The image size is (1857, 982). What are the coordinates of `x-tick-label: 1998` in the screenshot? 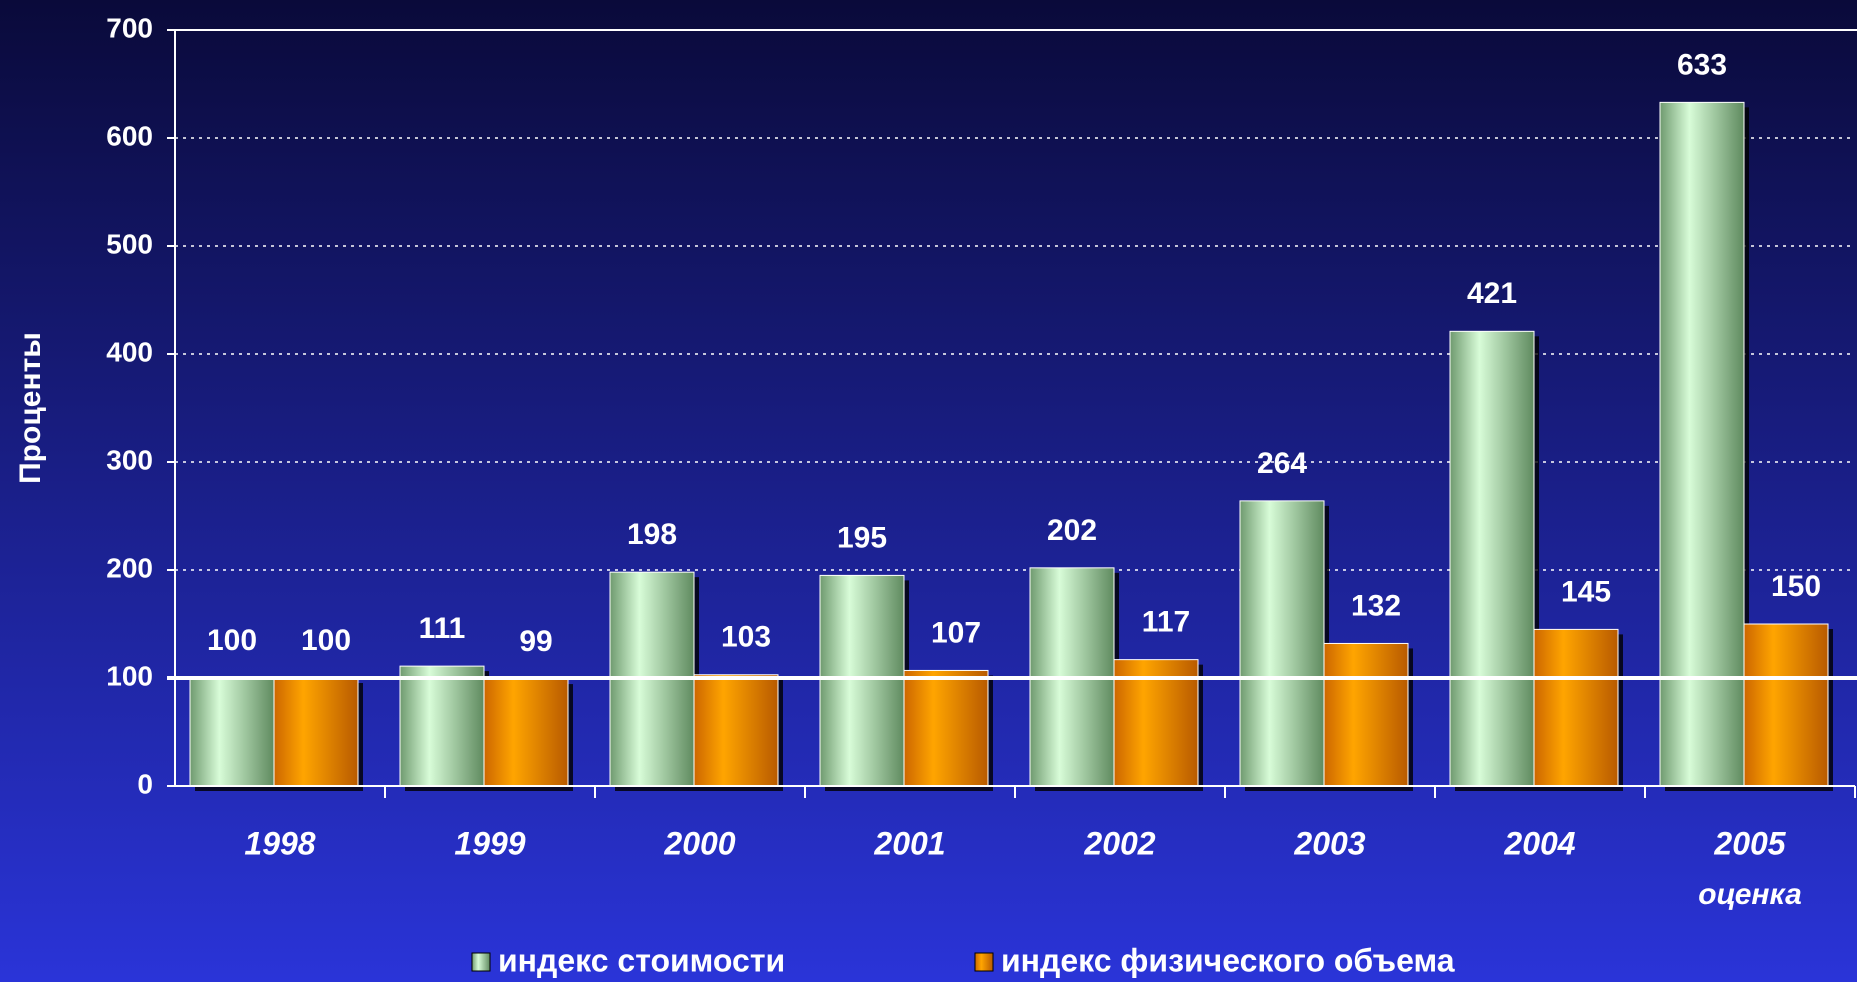 It's located at (279, 843).